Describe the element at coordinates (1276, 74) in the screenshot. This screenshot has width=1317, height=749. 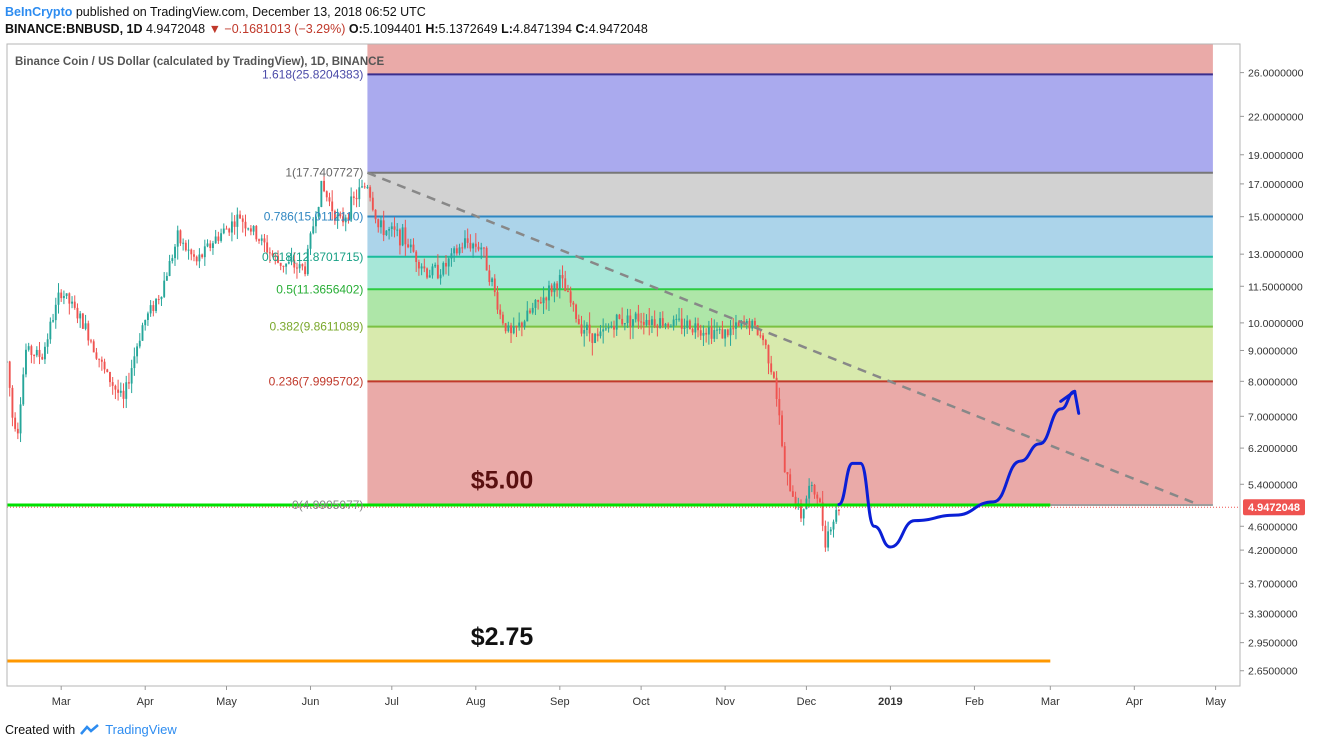
I see `y-tick-label-0: 26.0000000` at that location.